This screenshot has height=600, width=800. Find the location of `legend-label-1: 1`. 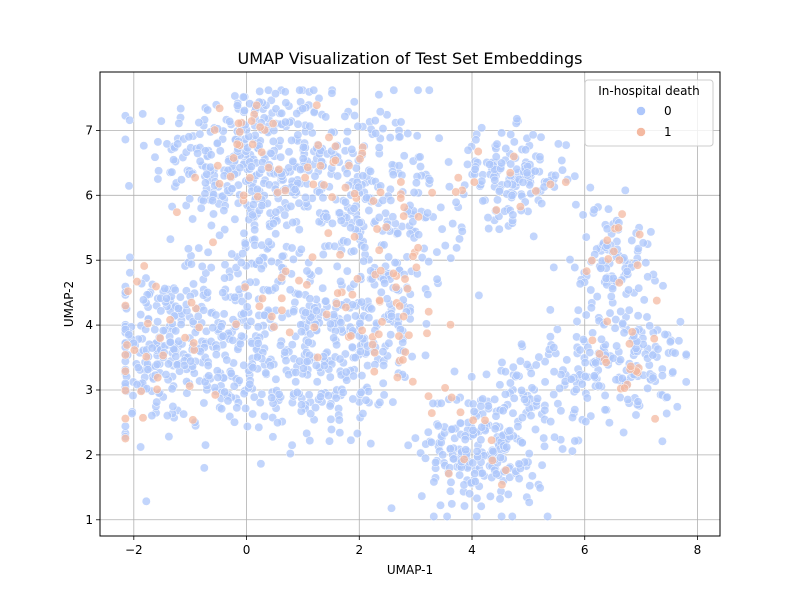

legend-label-1: 1 is located at coordinates (668, 132).